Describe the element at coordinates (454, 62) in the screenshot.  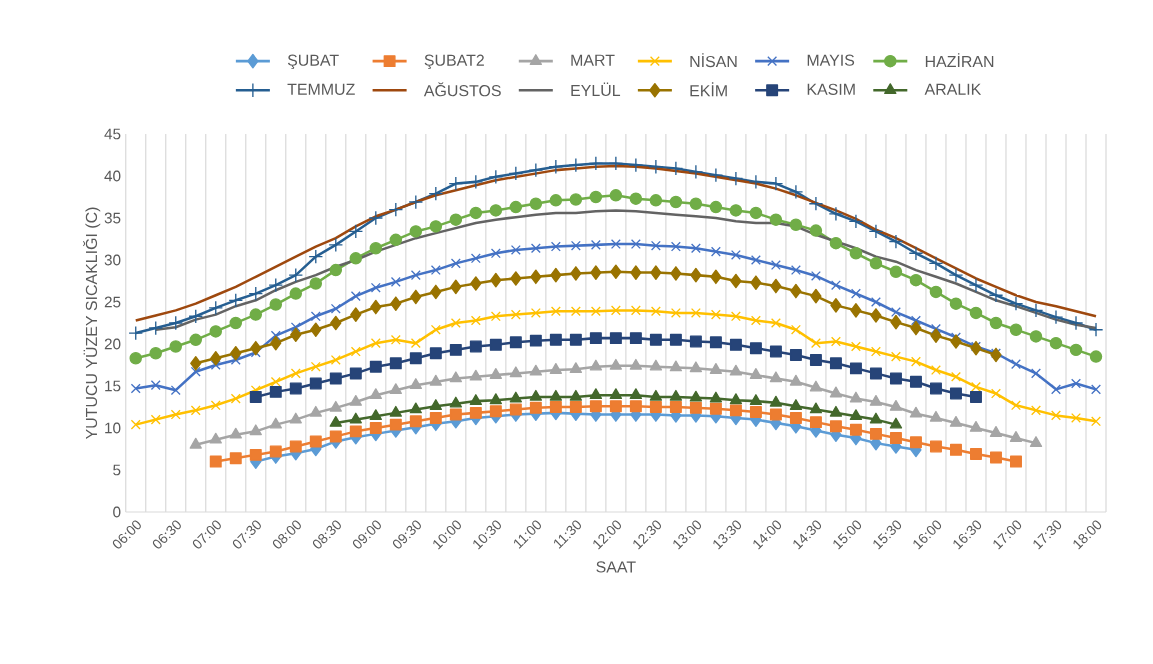
I see `legend-label: ŞUBAT2` at that location.